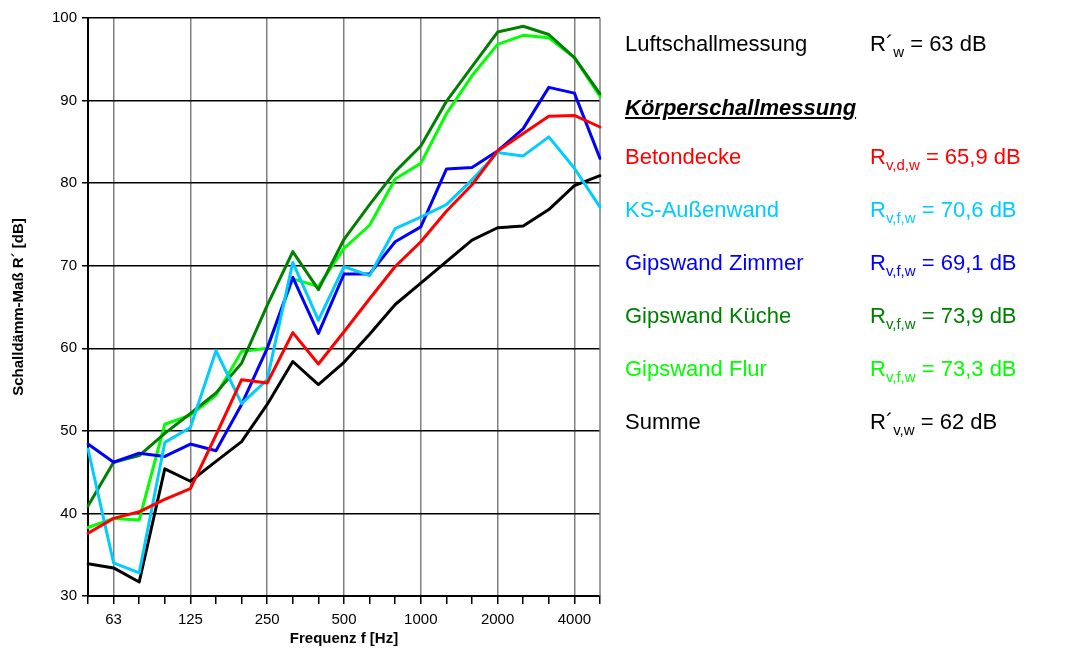 The width and height of the screenshot is (1068, 648). I want to click on text: R´$_{w}$ = 63 dB, so click(928, 45).